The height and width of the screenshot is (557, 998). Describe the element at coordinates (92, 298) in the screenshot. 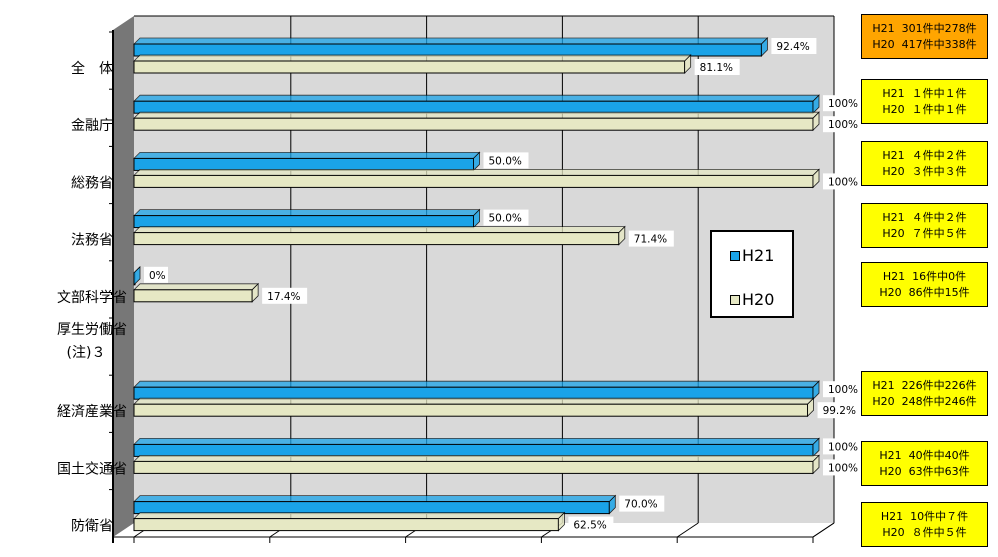

I see `category-label: 文部科学省` at that location.